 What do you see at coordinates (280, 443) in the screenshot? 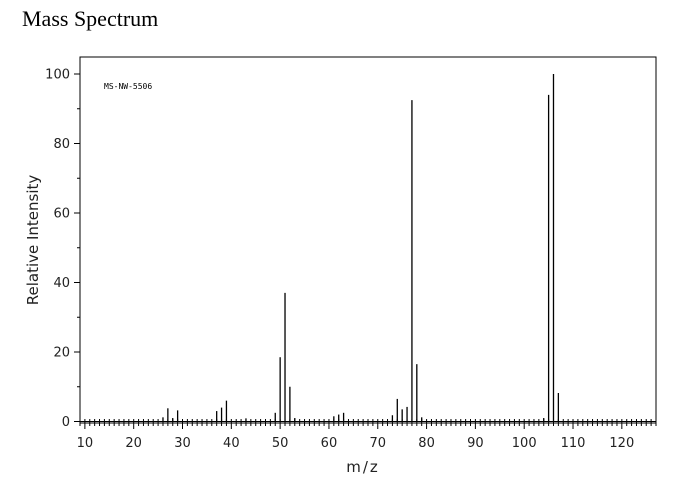
I see `x-tick-label: 50` at bounding box center [280, 443].